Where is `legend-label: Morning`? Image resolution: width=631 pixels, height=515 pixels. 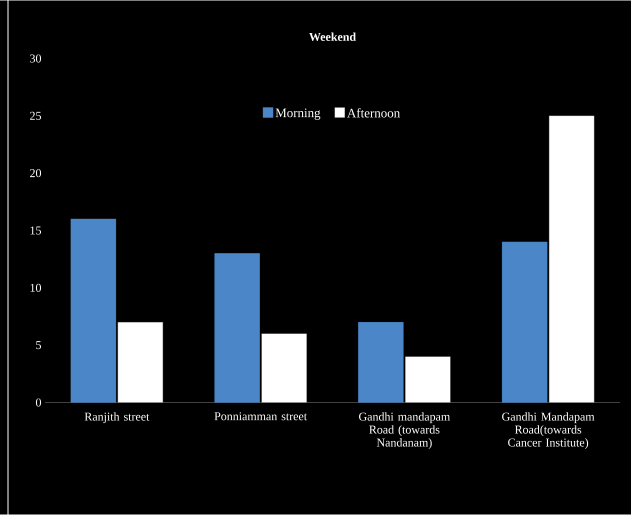 legend-label: Morning is located at coordinates (298, 114).